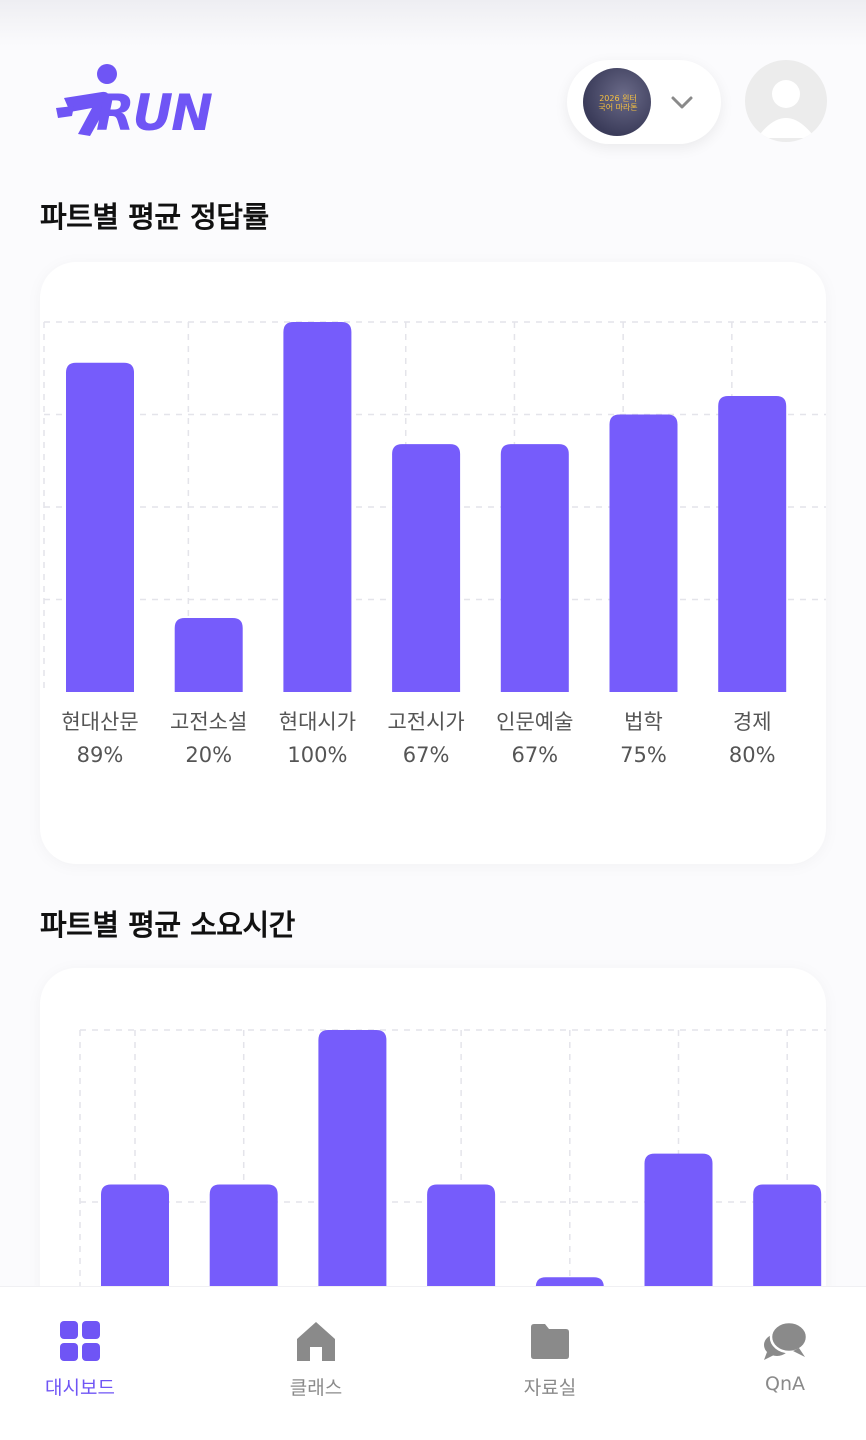  I want to click on category-label: 현대산문, so click(99, 722).